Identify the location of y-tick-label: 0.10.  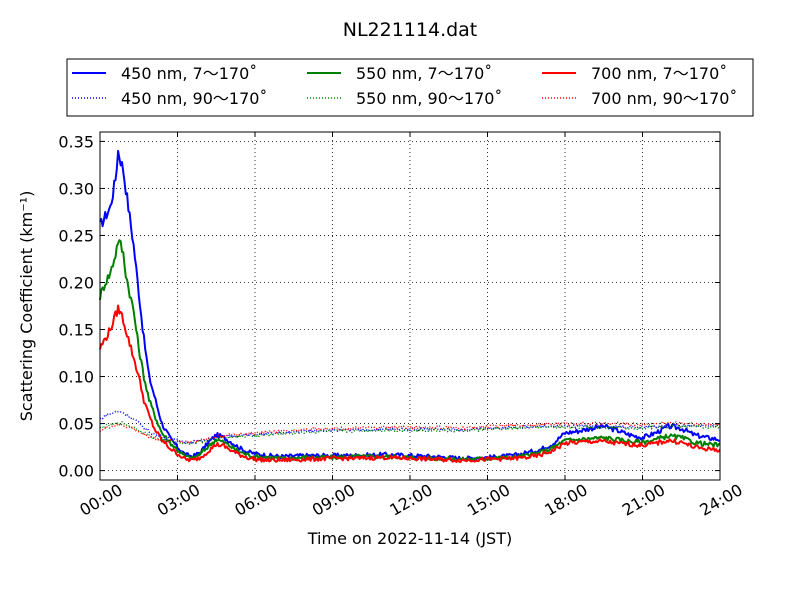
(76, 377).